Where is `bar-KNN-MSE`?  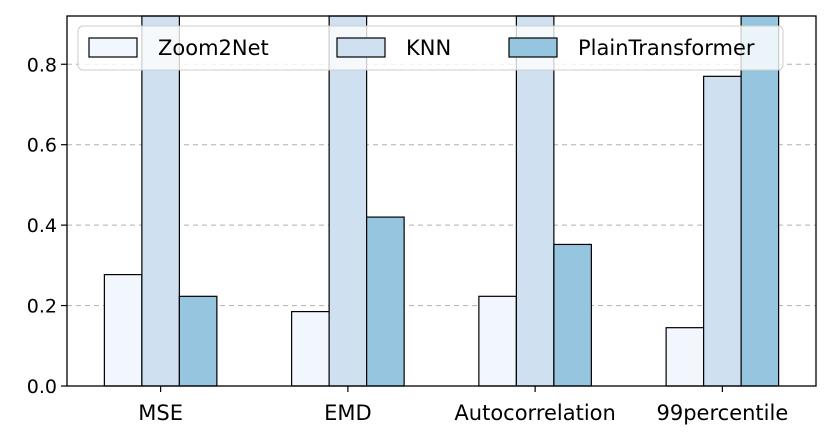 bar-KNN-MSE is located at coordinates (160, 201).